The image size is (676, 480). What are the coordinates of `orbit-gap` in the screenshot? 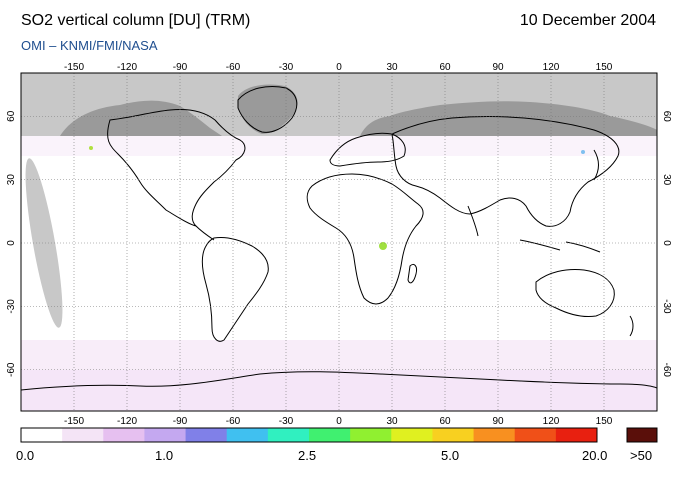 It's located at (44, 243).